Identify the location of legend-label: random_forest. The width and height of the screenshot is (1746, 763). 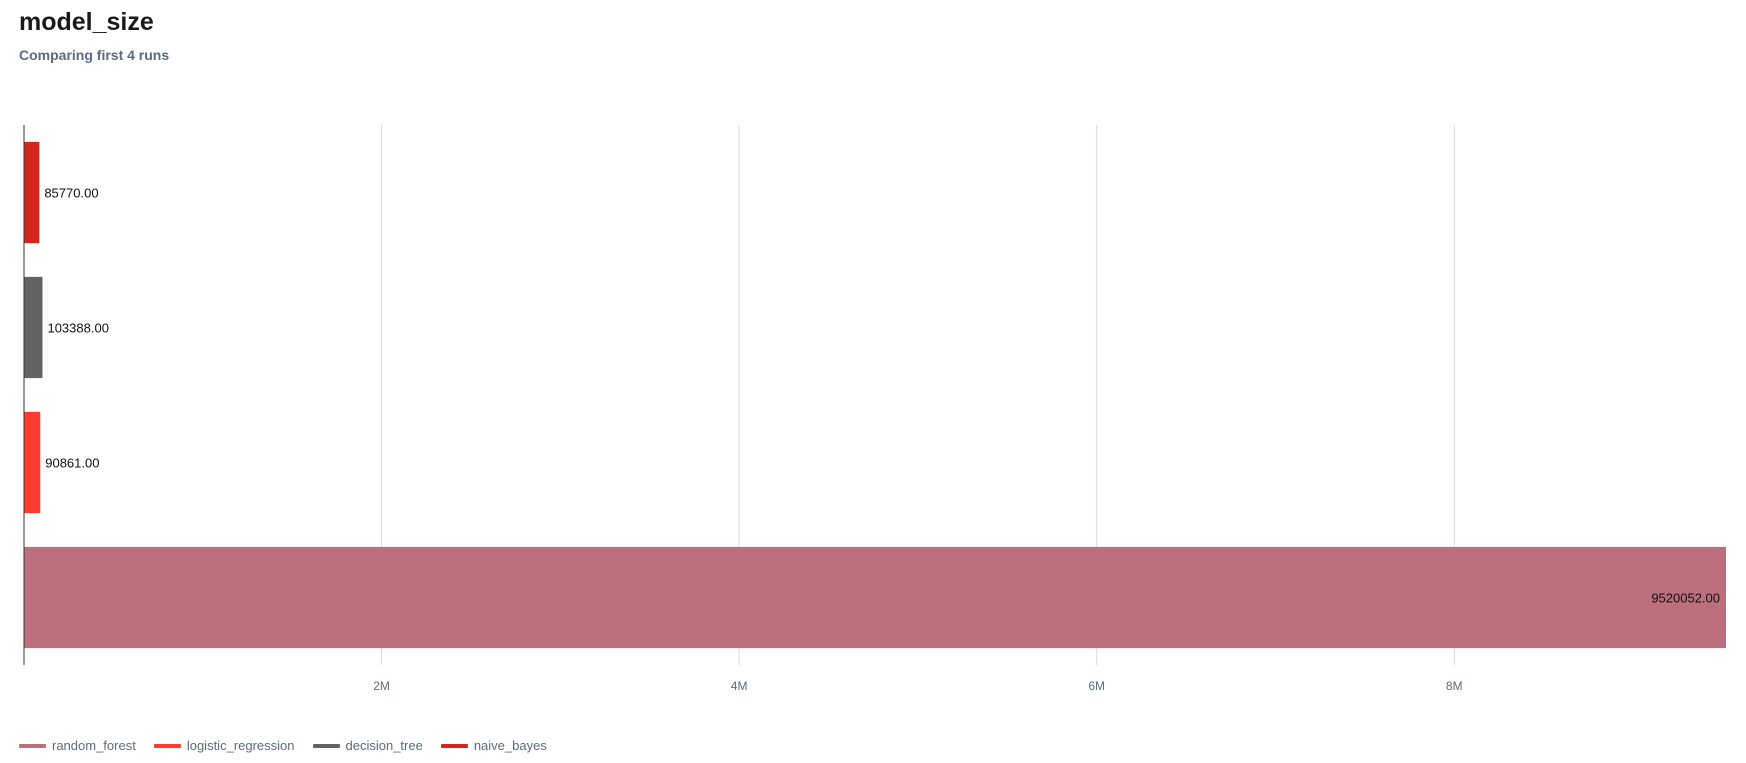
(94, 745).